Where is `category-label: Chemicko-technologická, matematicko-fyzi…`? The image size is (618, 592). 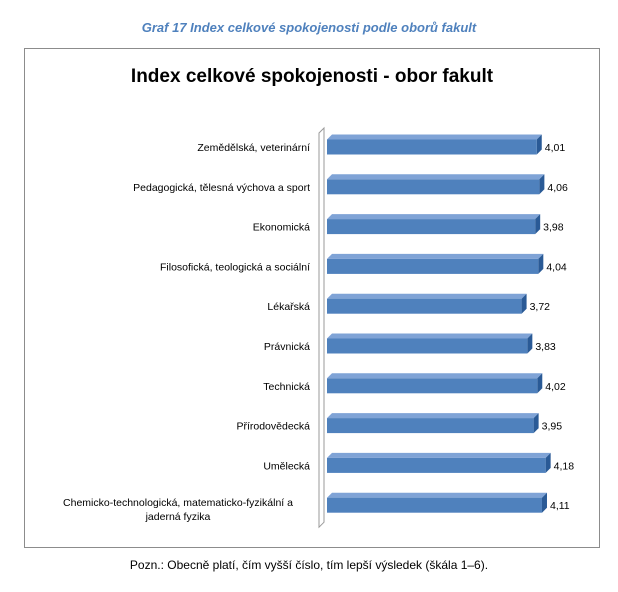
category-label: Chemicko-technologická, matematicko-fyzi… is located at coordinates (178, 503).